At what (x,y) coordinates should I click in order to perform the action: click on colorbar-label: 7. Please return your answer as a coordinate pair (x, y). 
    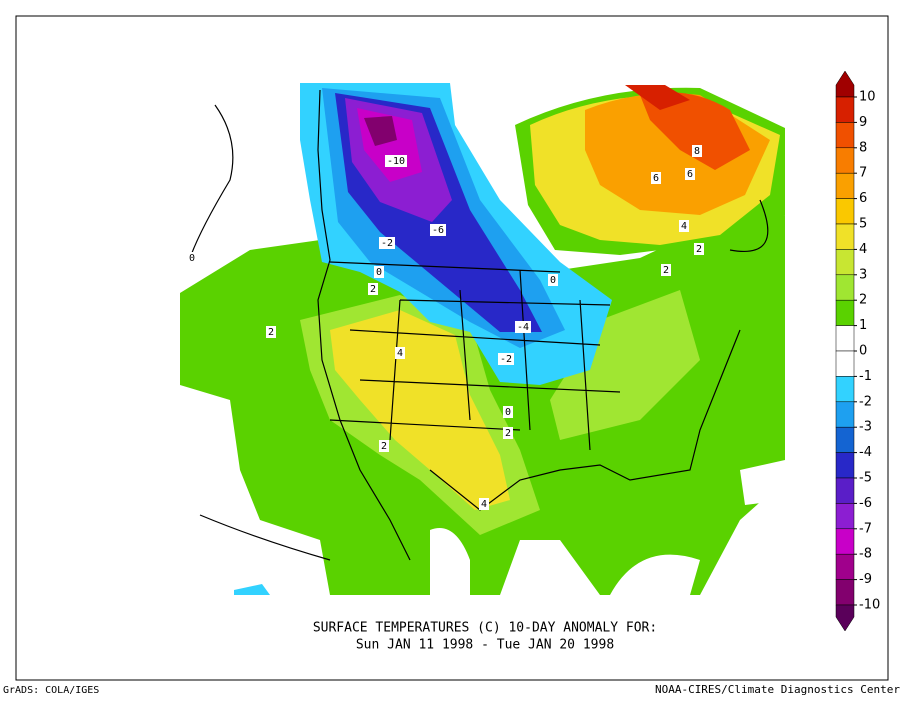
    Looking at the image, I should click on (863, 173).